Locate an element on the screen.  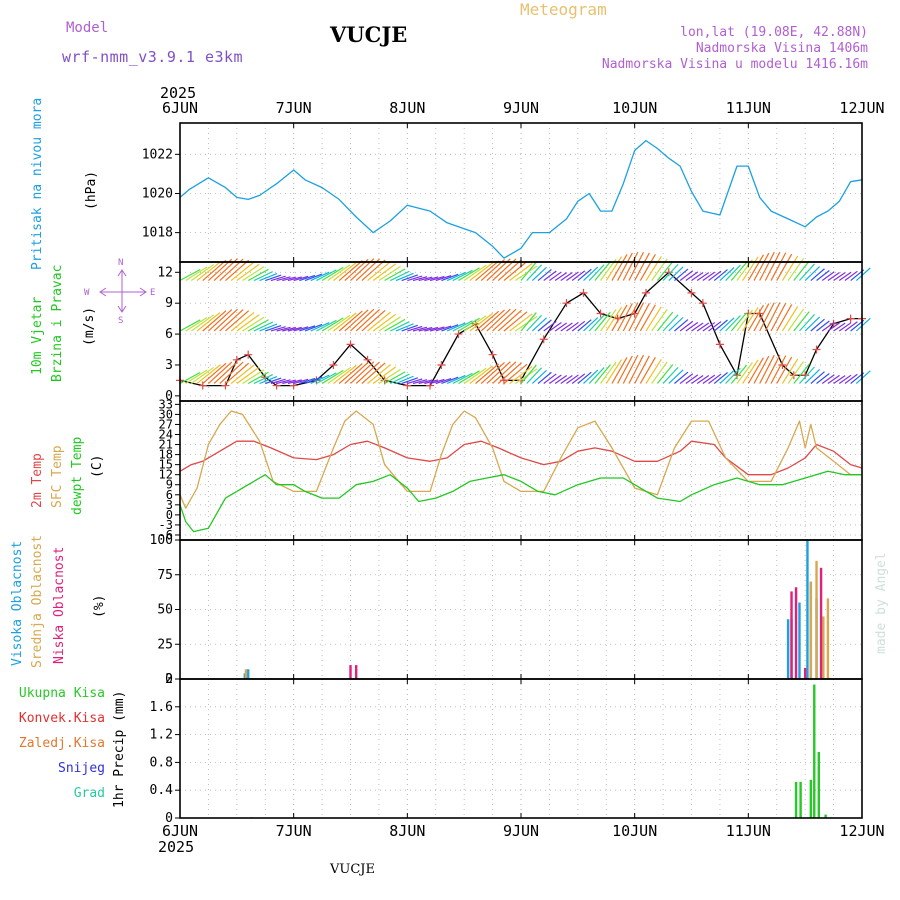
y-tick-label: 6 is located at coordinates (169, 495).